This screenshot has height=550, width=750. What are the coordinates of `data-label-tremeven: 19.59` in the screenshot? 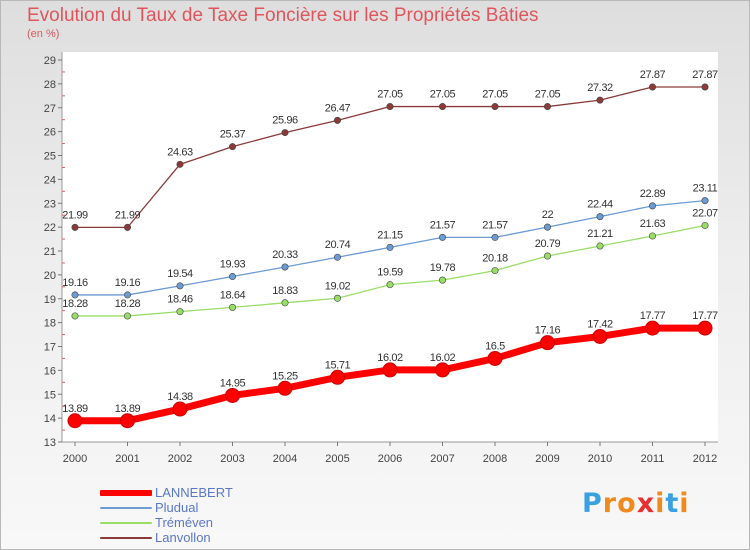 It's located at (390, 273).